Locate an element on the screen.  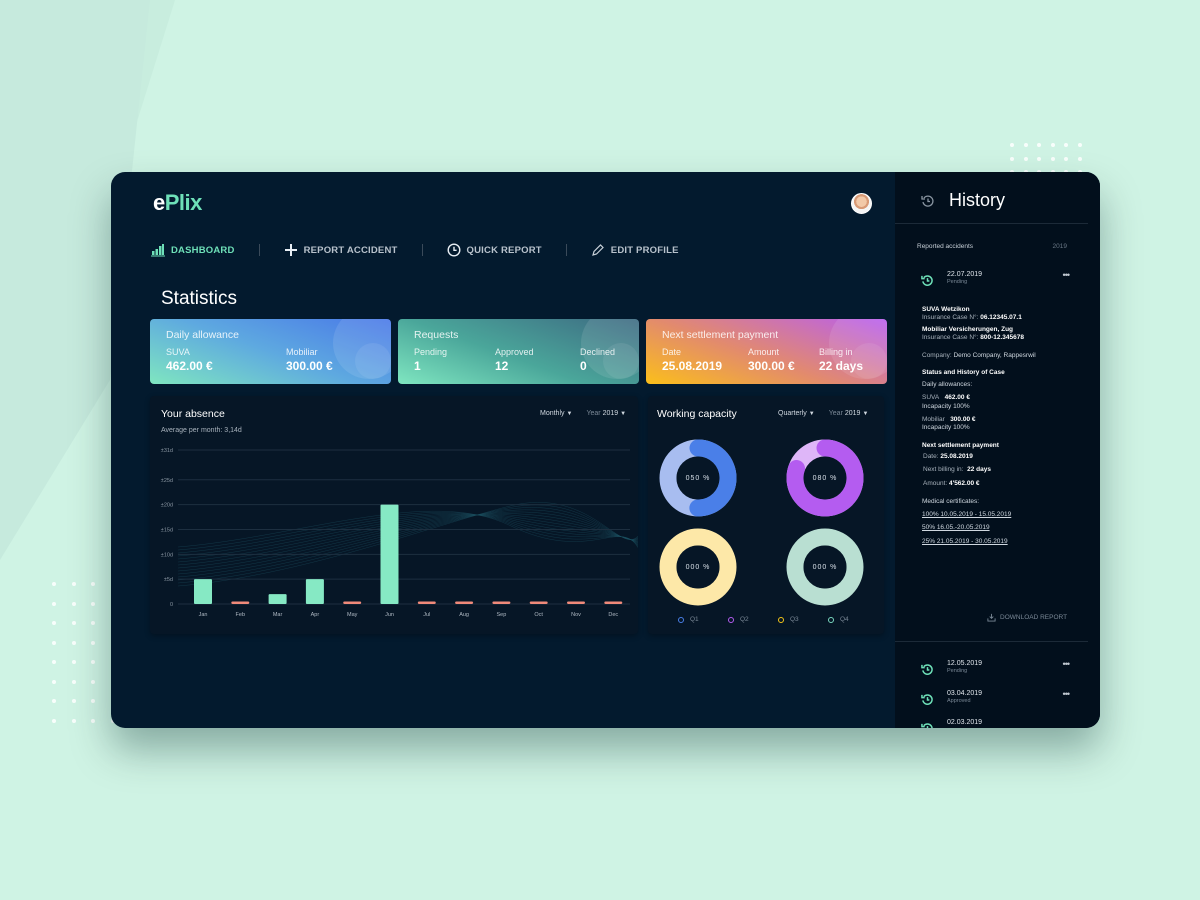
clock-icon is located at coordinates (454, 250).